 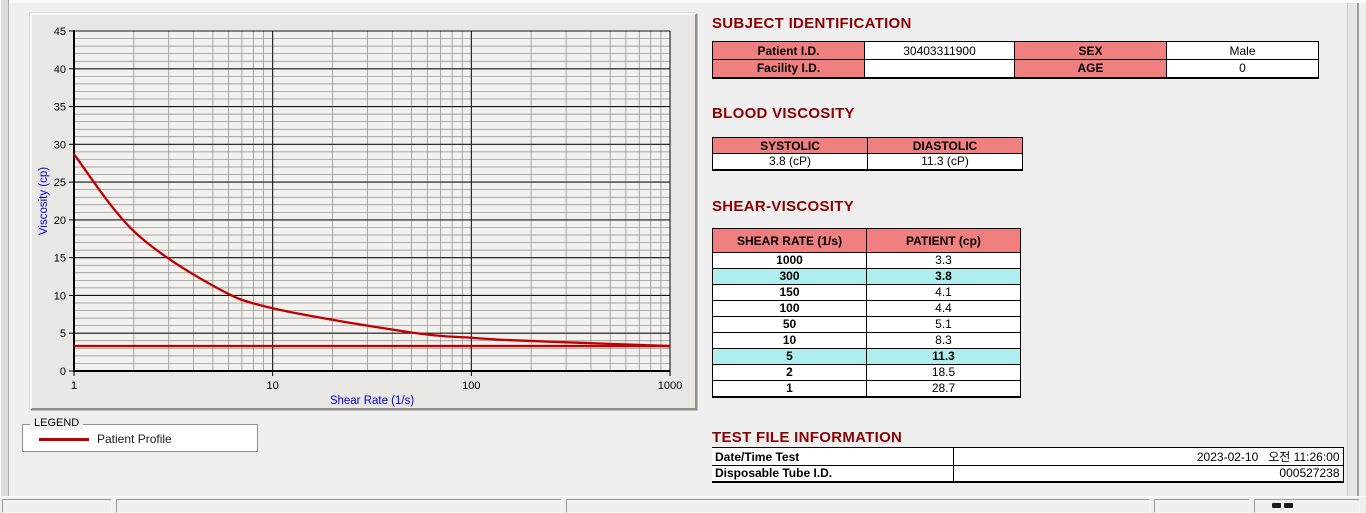 What do you see at coordinates (939, 50) in the screenshot?
I see `patient-id-value: 30403311900` at bounding box center [939, 50].